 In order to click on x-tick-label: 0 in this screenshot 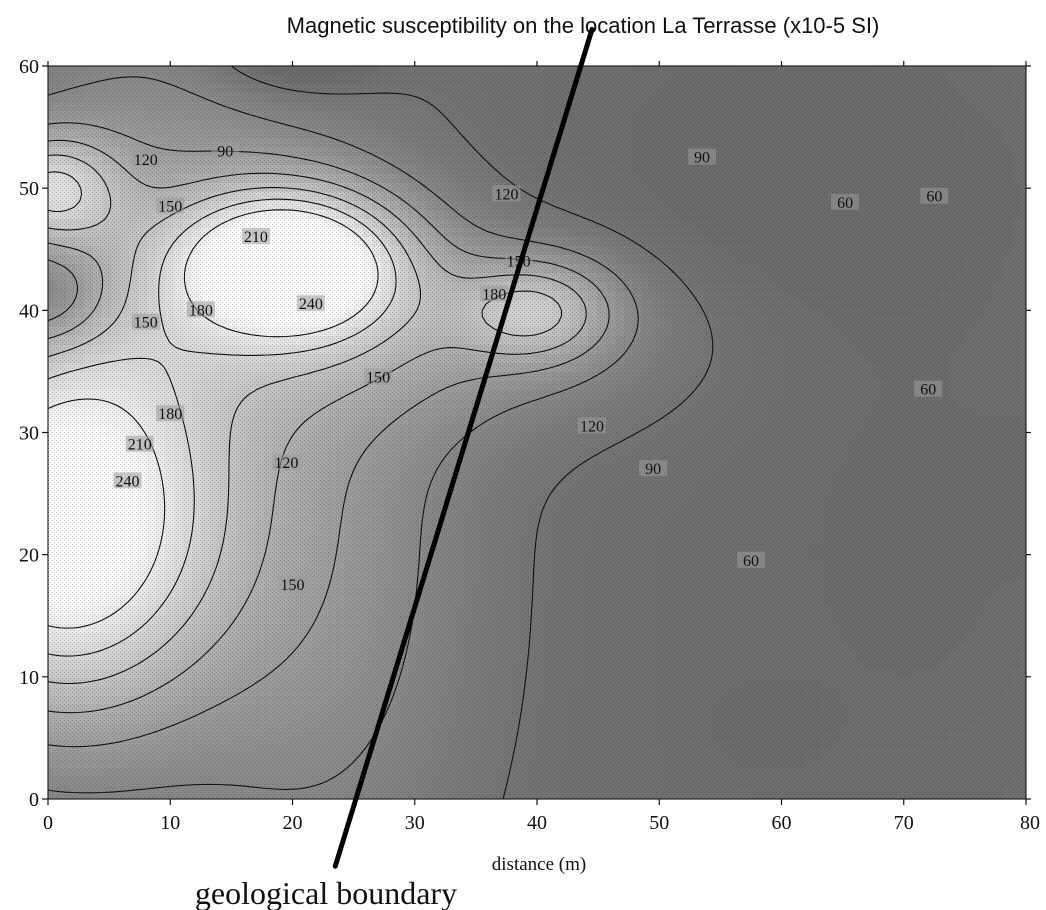, I will do `click(48, 823)`.